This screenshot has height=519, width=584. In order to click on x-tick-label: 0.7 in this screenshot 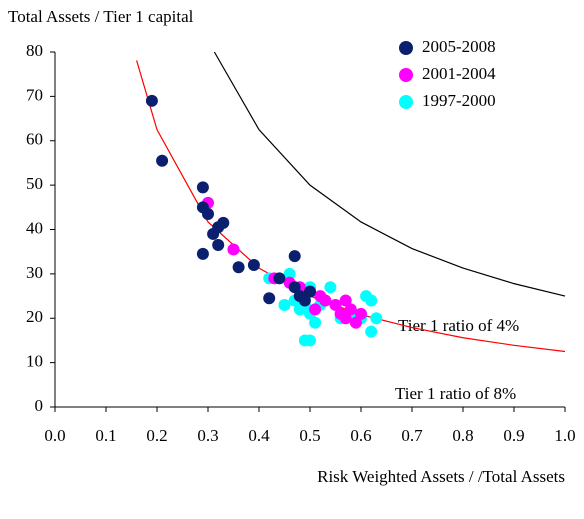, I will do `click(412, 435)`.